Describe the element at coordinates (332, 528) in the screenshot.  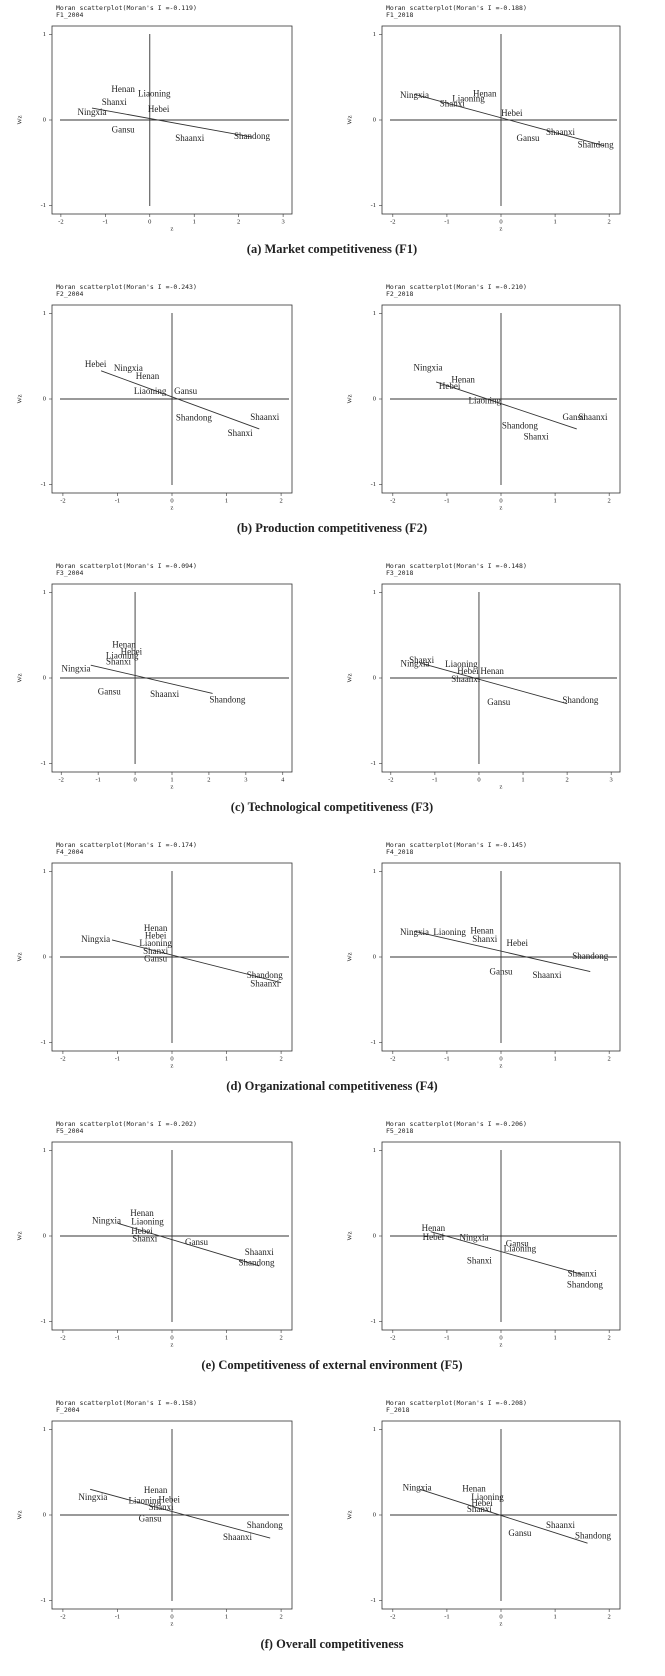
I see `figure-caption: (b) Production competitiveness (F2)` at that location.